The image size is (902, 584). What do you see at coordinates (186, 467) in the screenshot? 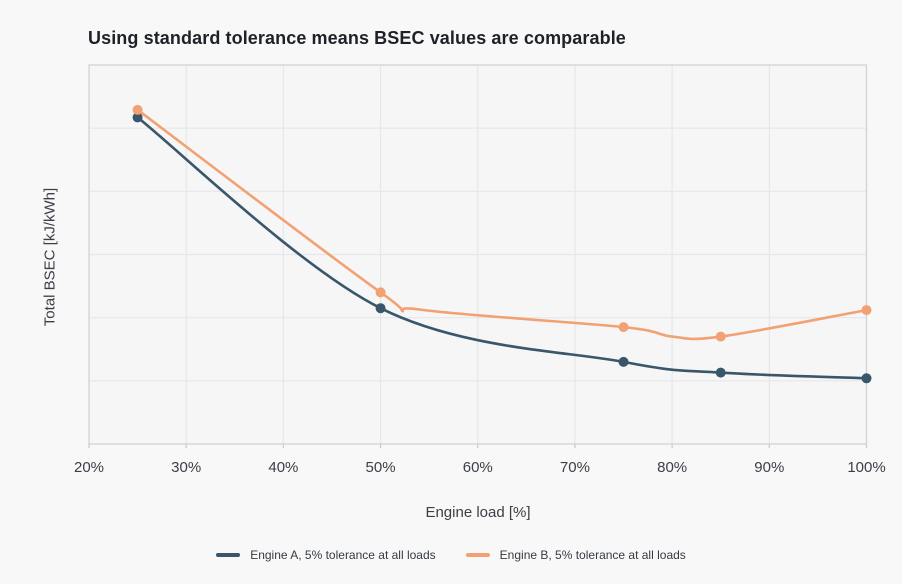
I see `x-tick-label-30: 30%` at bounding box center [186, 467].